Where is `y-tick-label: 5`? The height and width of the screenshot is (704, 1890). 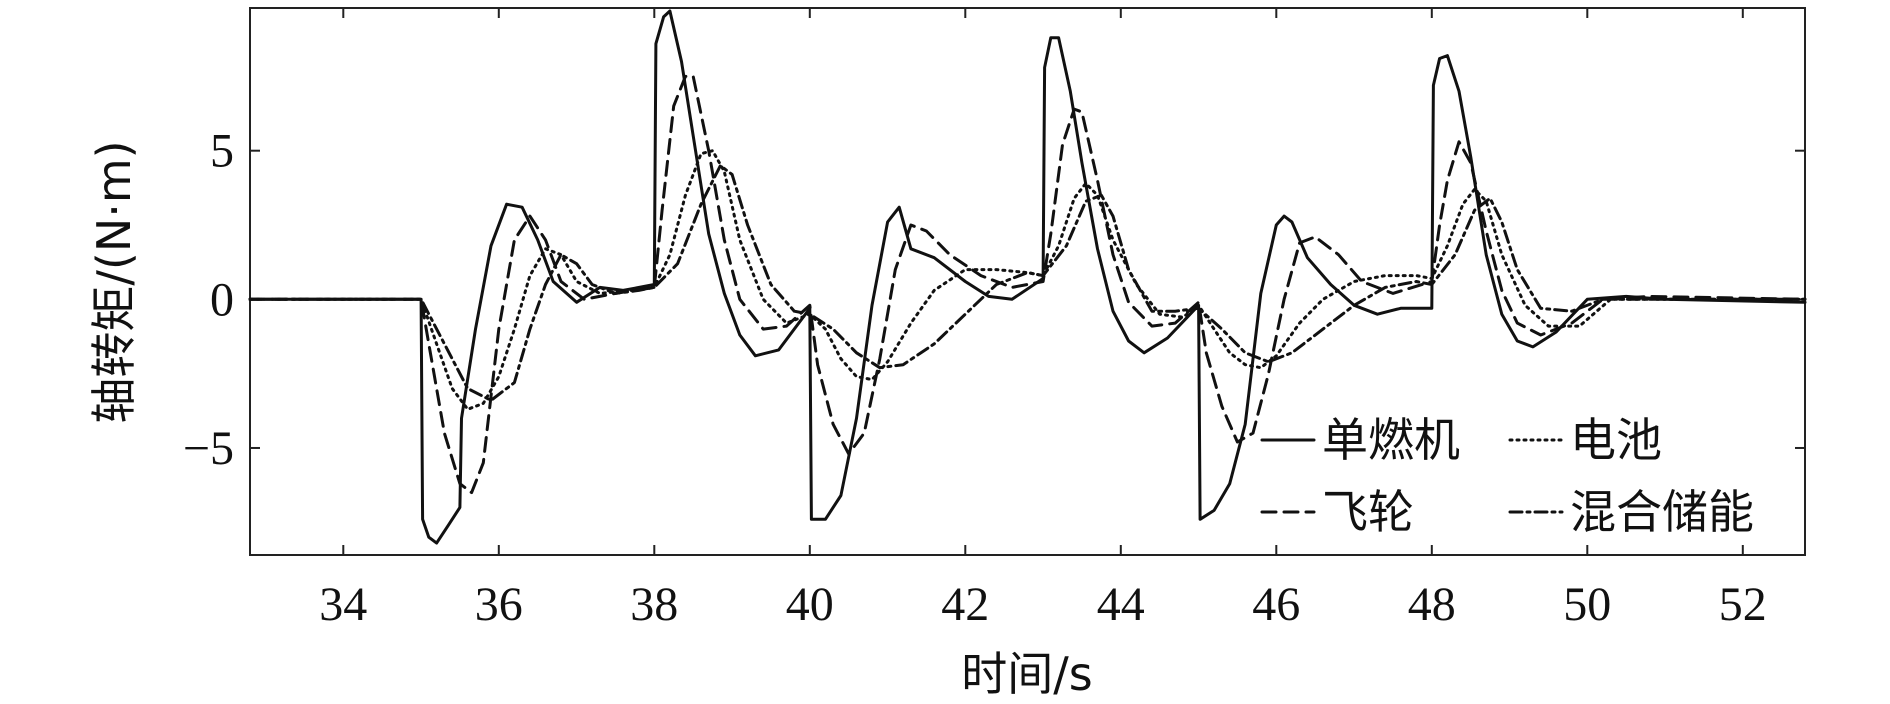
y-tick-label: 5 is located at coordinates (222, 151).